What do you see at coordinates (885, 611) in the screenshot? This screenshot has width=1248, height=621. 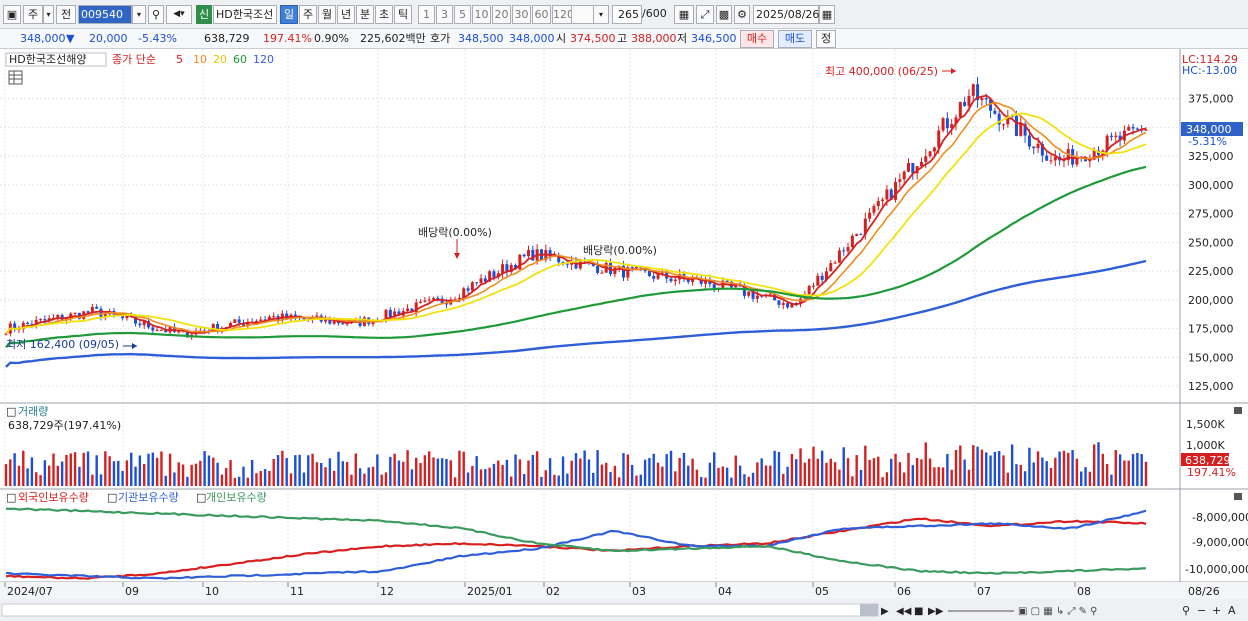 I see `scroll-right-icon: ▶` at bounding box center [885, 611].